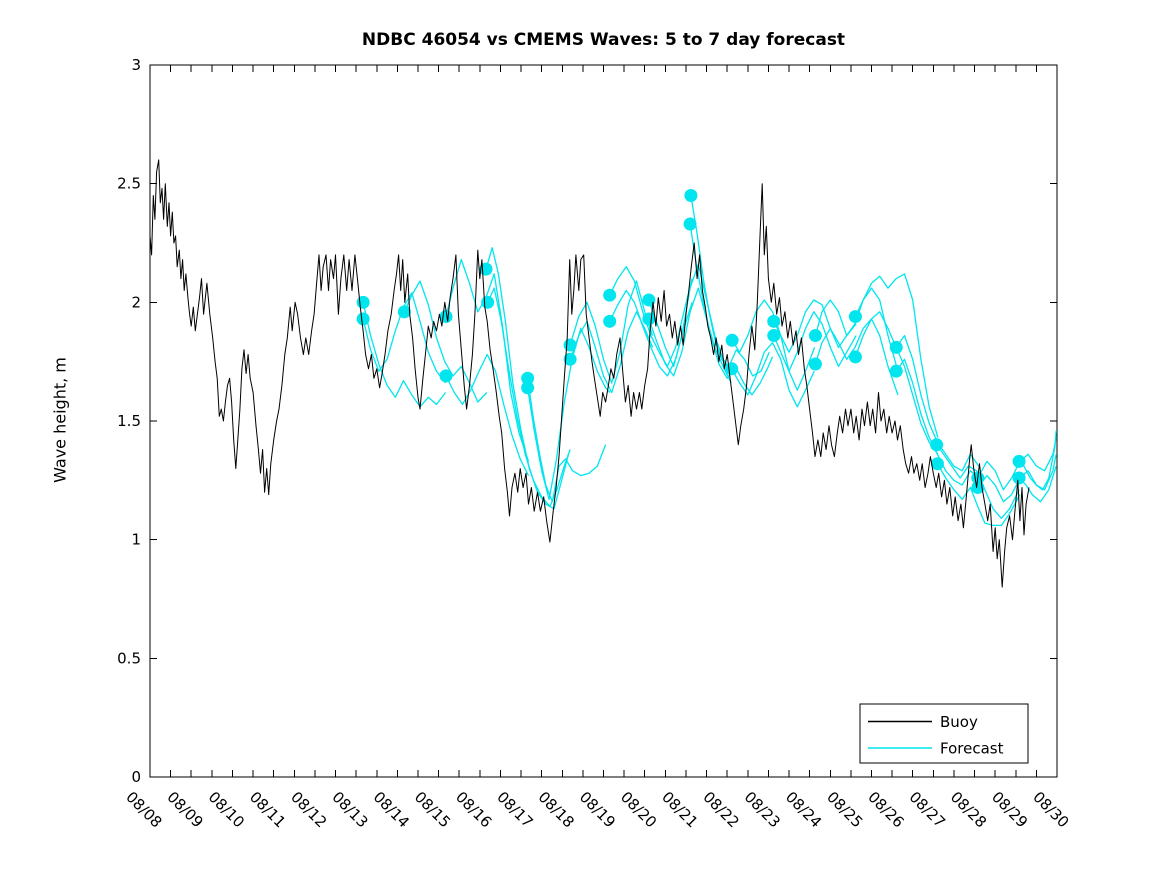 The width and height of the screenshot is (1167, 875). Describe the element at coordinates (349, 809) in the screenshot. I see `x-tick-label: 08/13` at that location.